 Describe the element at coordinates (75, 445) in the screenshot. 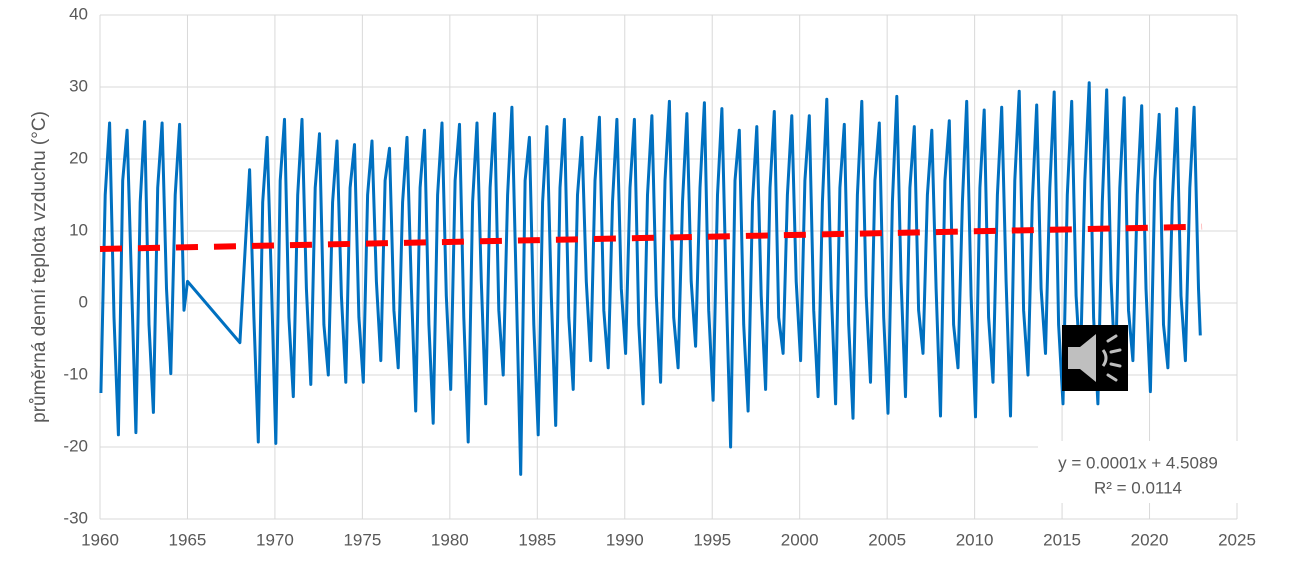

I see `y-tick-label: -20` at that location.